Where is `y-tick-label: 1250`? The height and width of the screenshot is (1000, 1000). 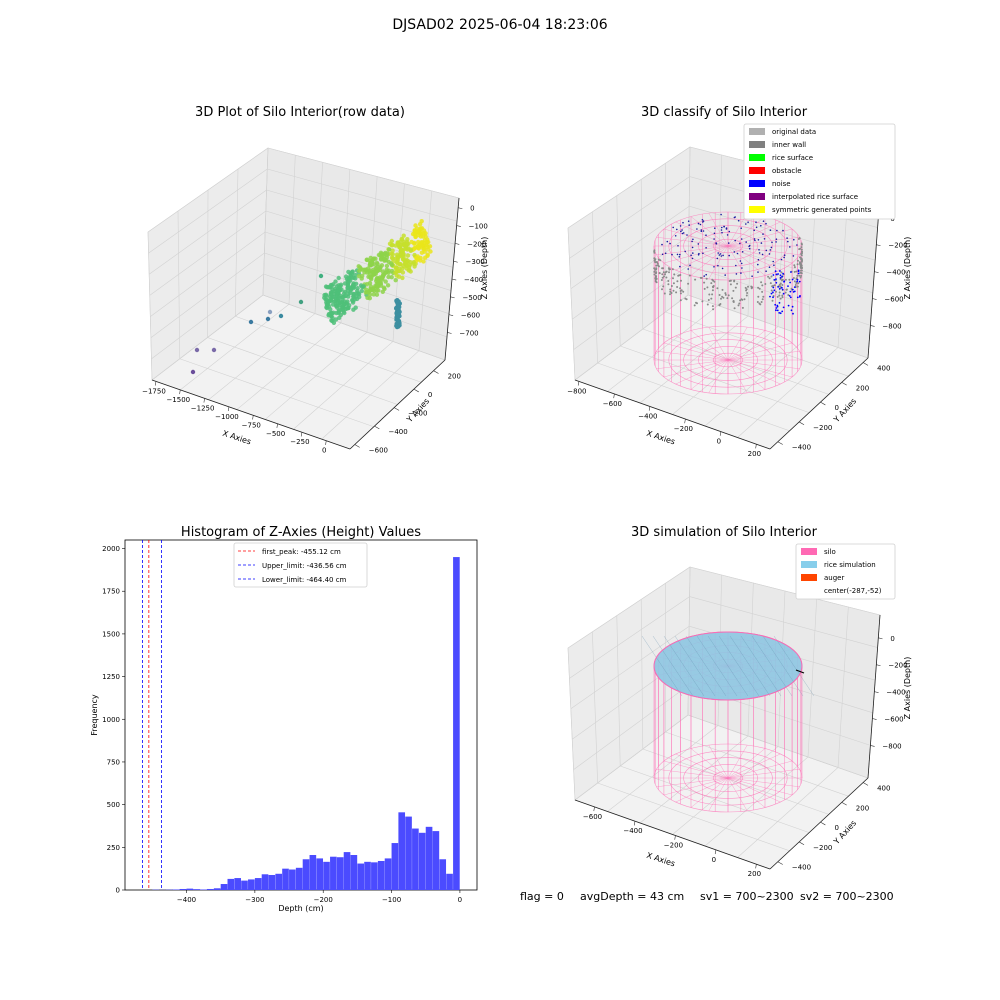 y-tick-label: 1250 is located at coordinates (111, 677).